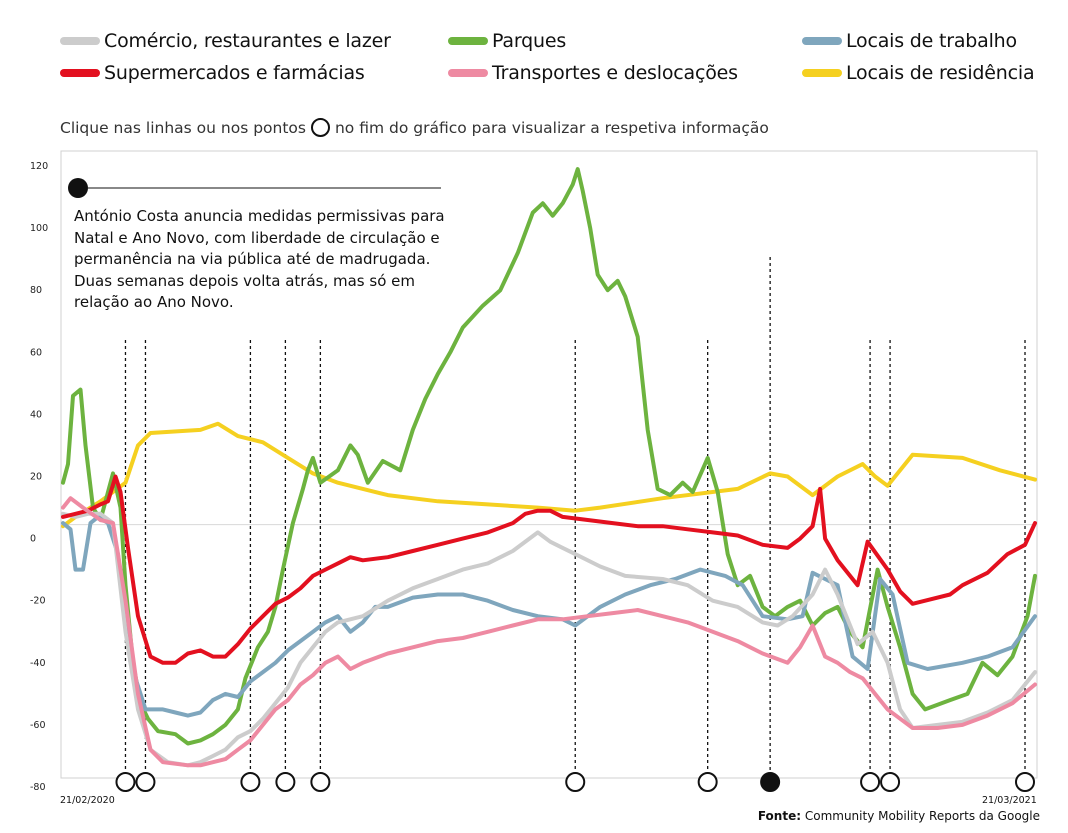  What do you see at coordinates (87, 800) in the screenshot?
I see `x-start-label: 21/02/2020` at bounding box center [87, 800].